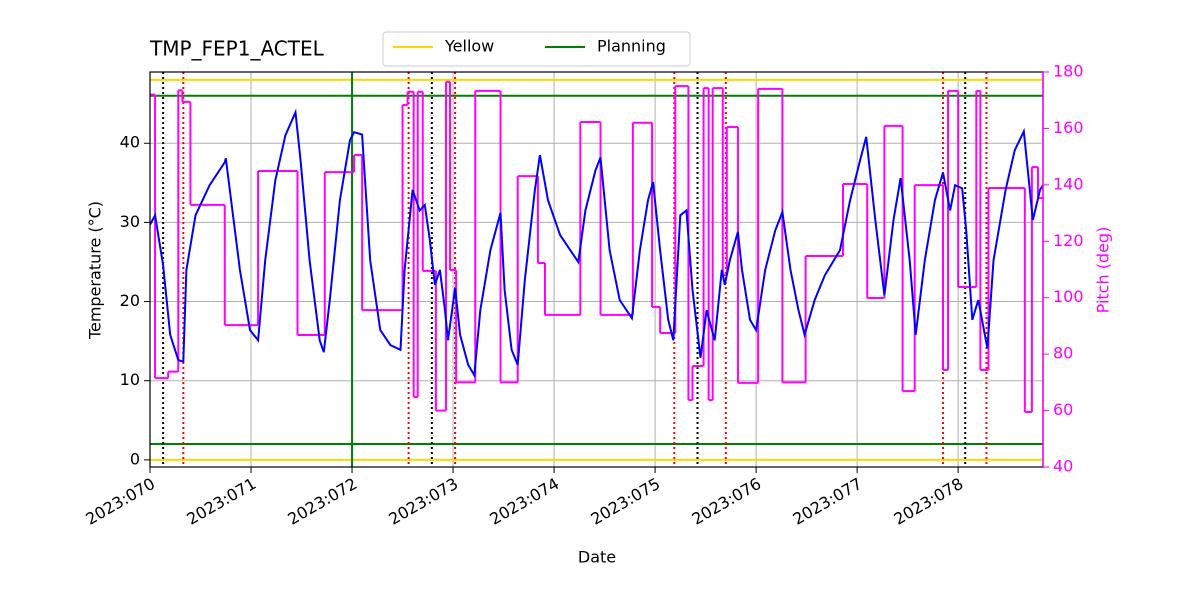 The width and height of the screenshot is (1200, 600). Describe the element at coordinates (524, 501) in the screenshot. I see `x-tick-label: 2023:074` at that location.